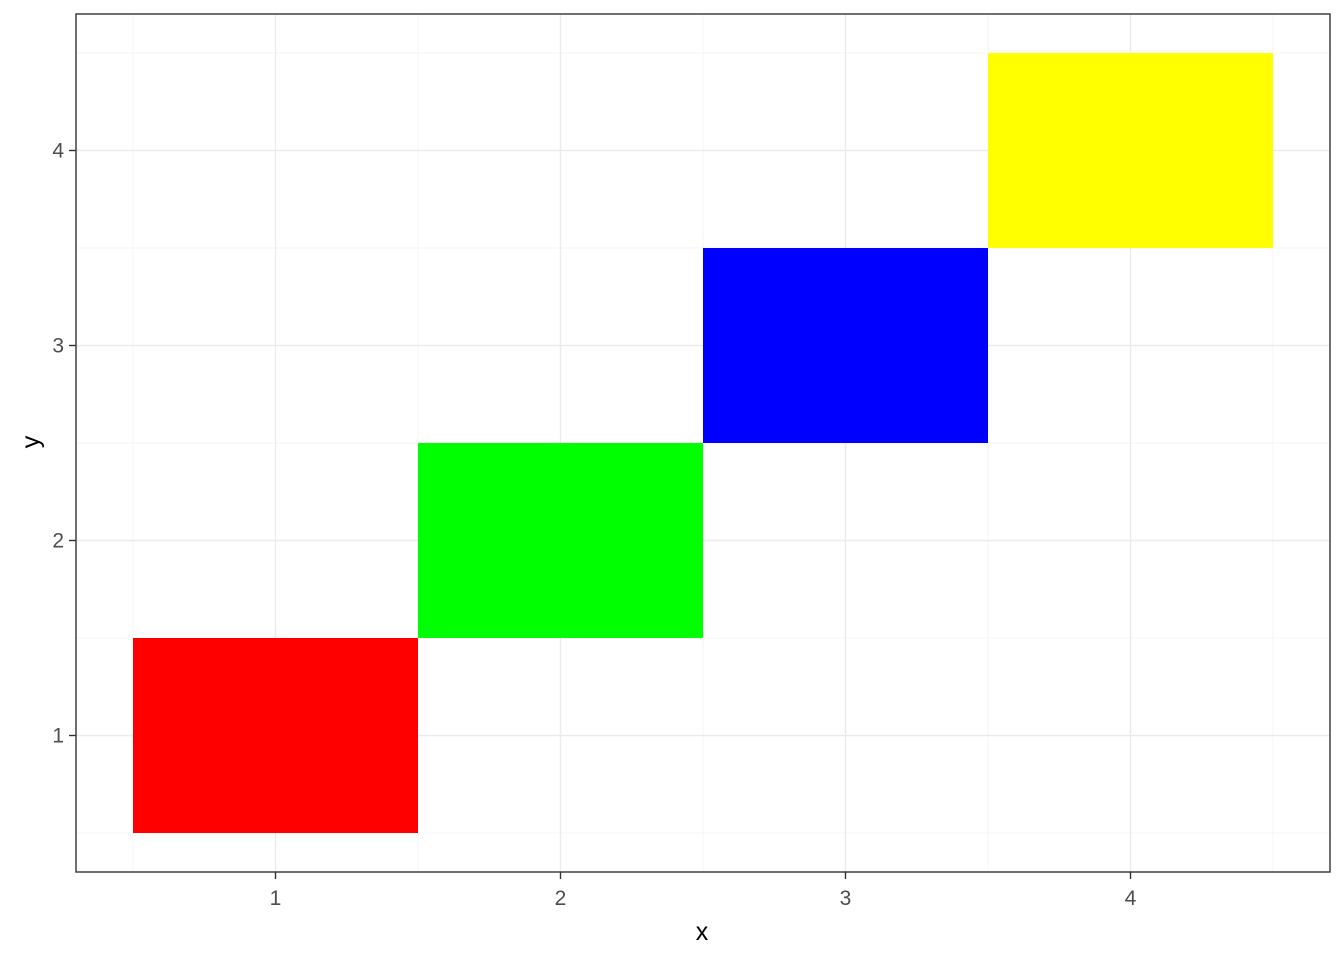 The width and height of the screenshot is (1344, 960). Describe the element at coordinates (703, 891) in the screenshot. I see `x-axis: 1 2 3 4` at that location.